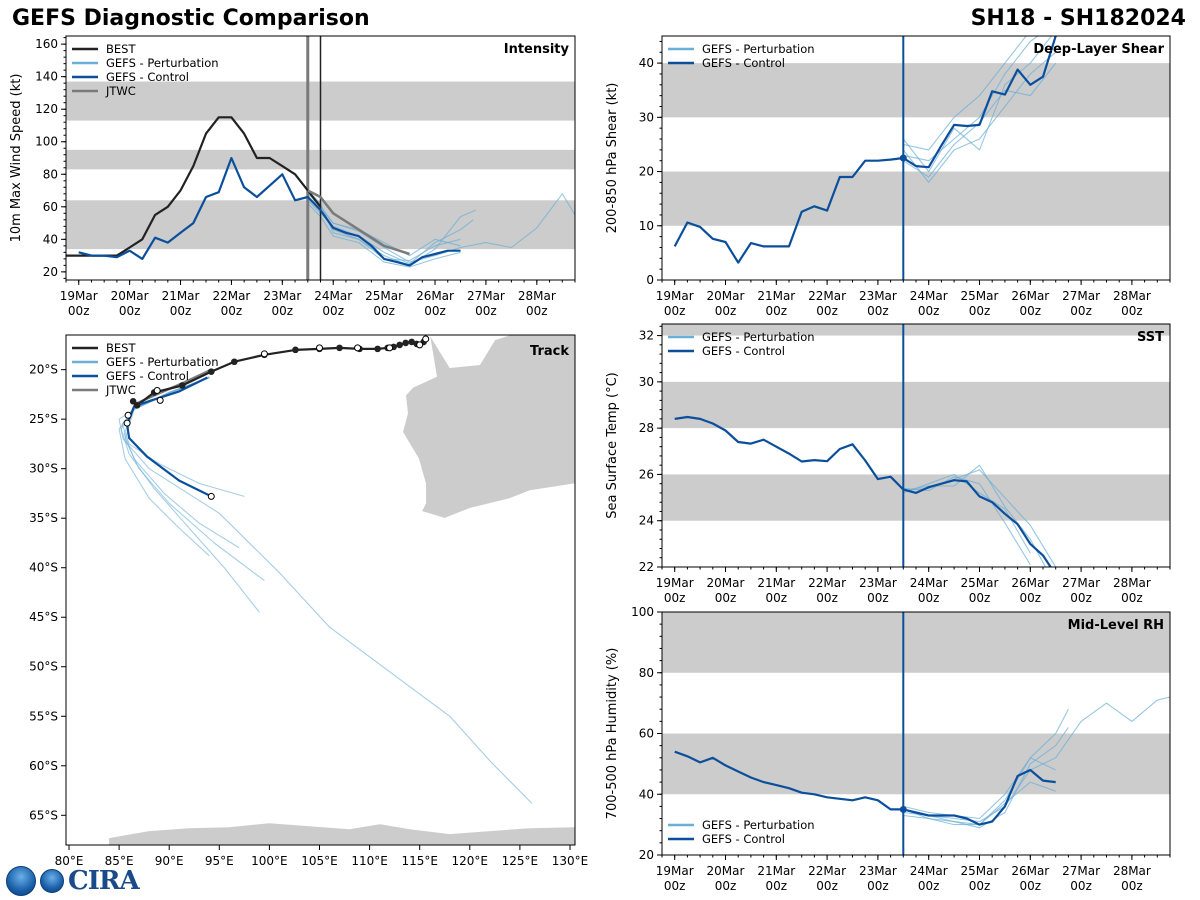 This screenshot has height=900, width=1200. Describe the element at coordinates (827, 871) in the screenshot. I see `rh-xtick-date: 22Mar` at that location.